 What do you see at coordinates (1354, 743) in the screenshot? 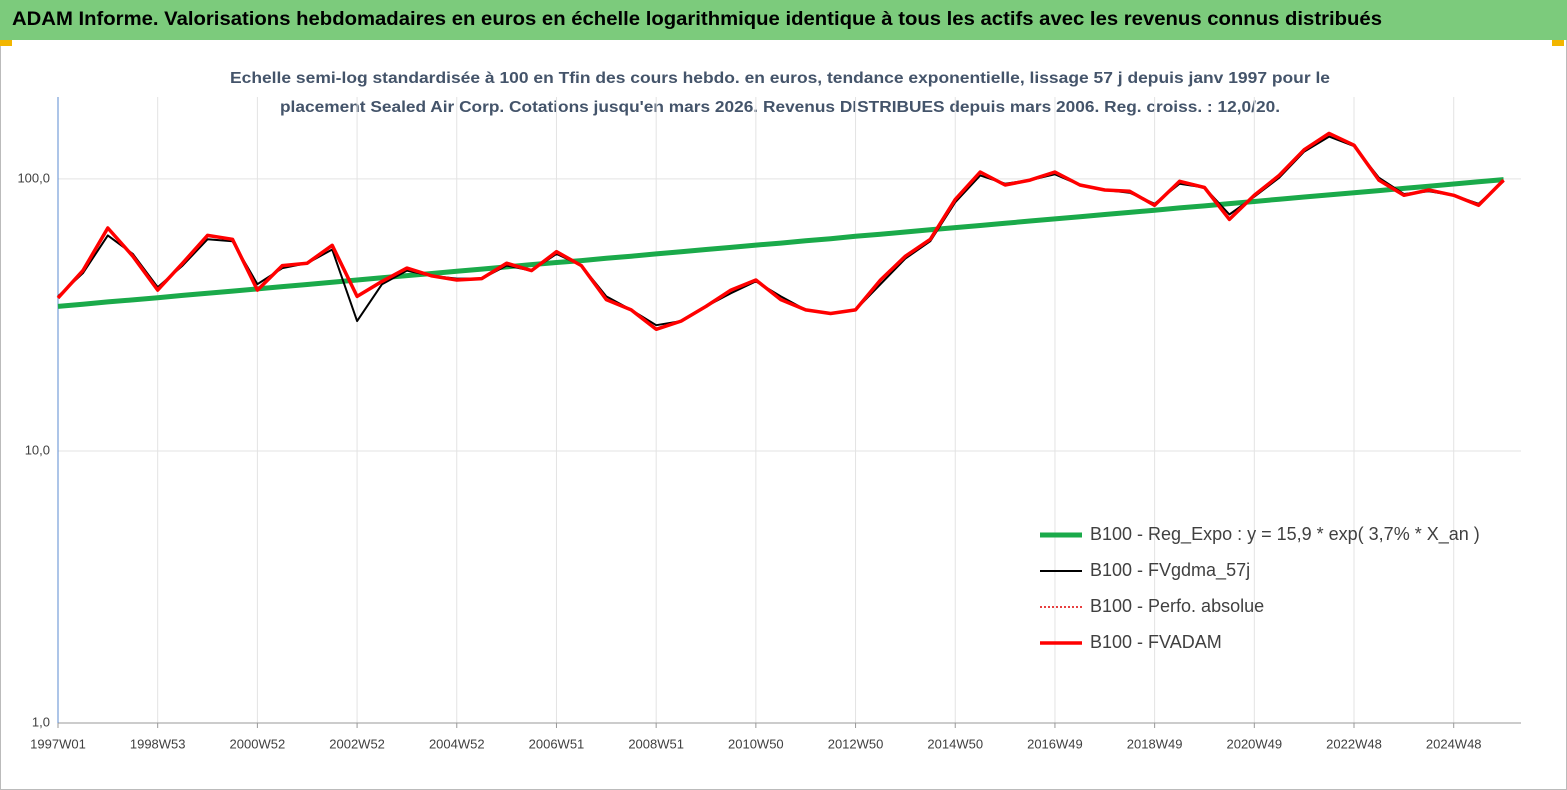
I see `x-tick-label: 2022W48` at bounding box center [1354, 743].